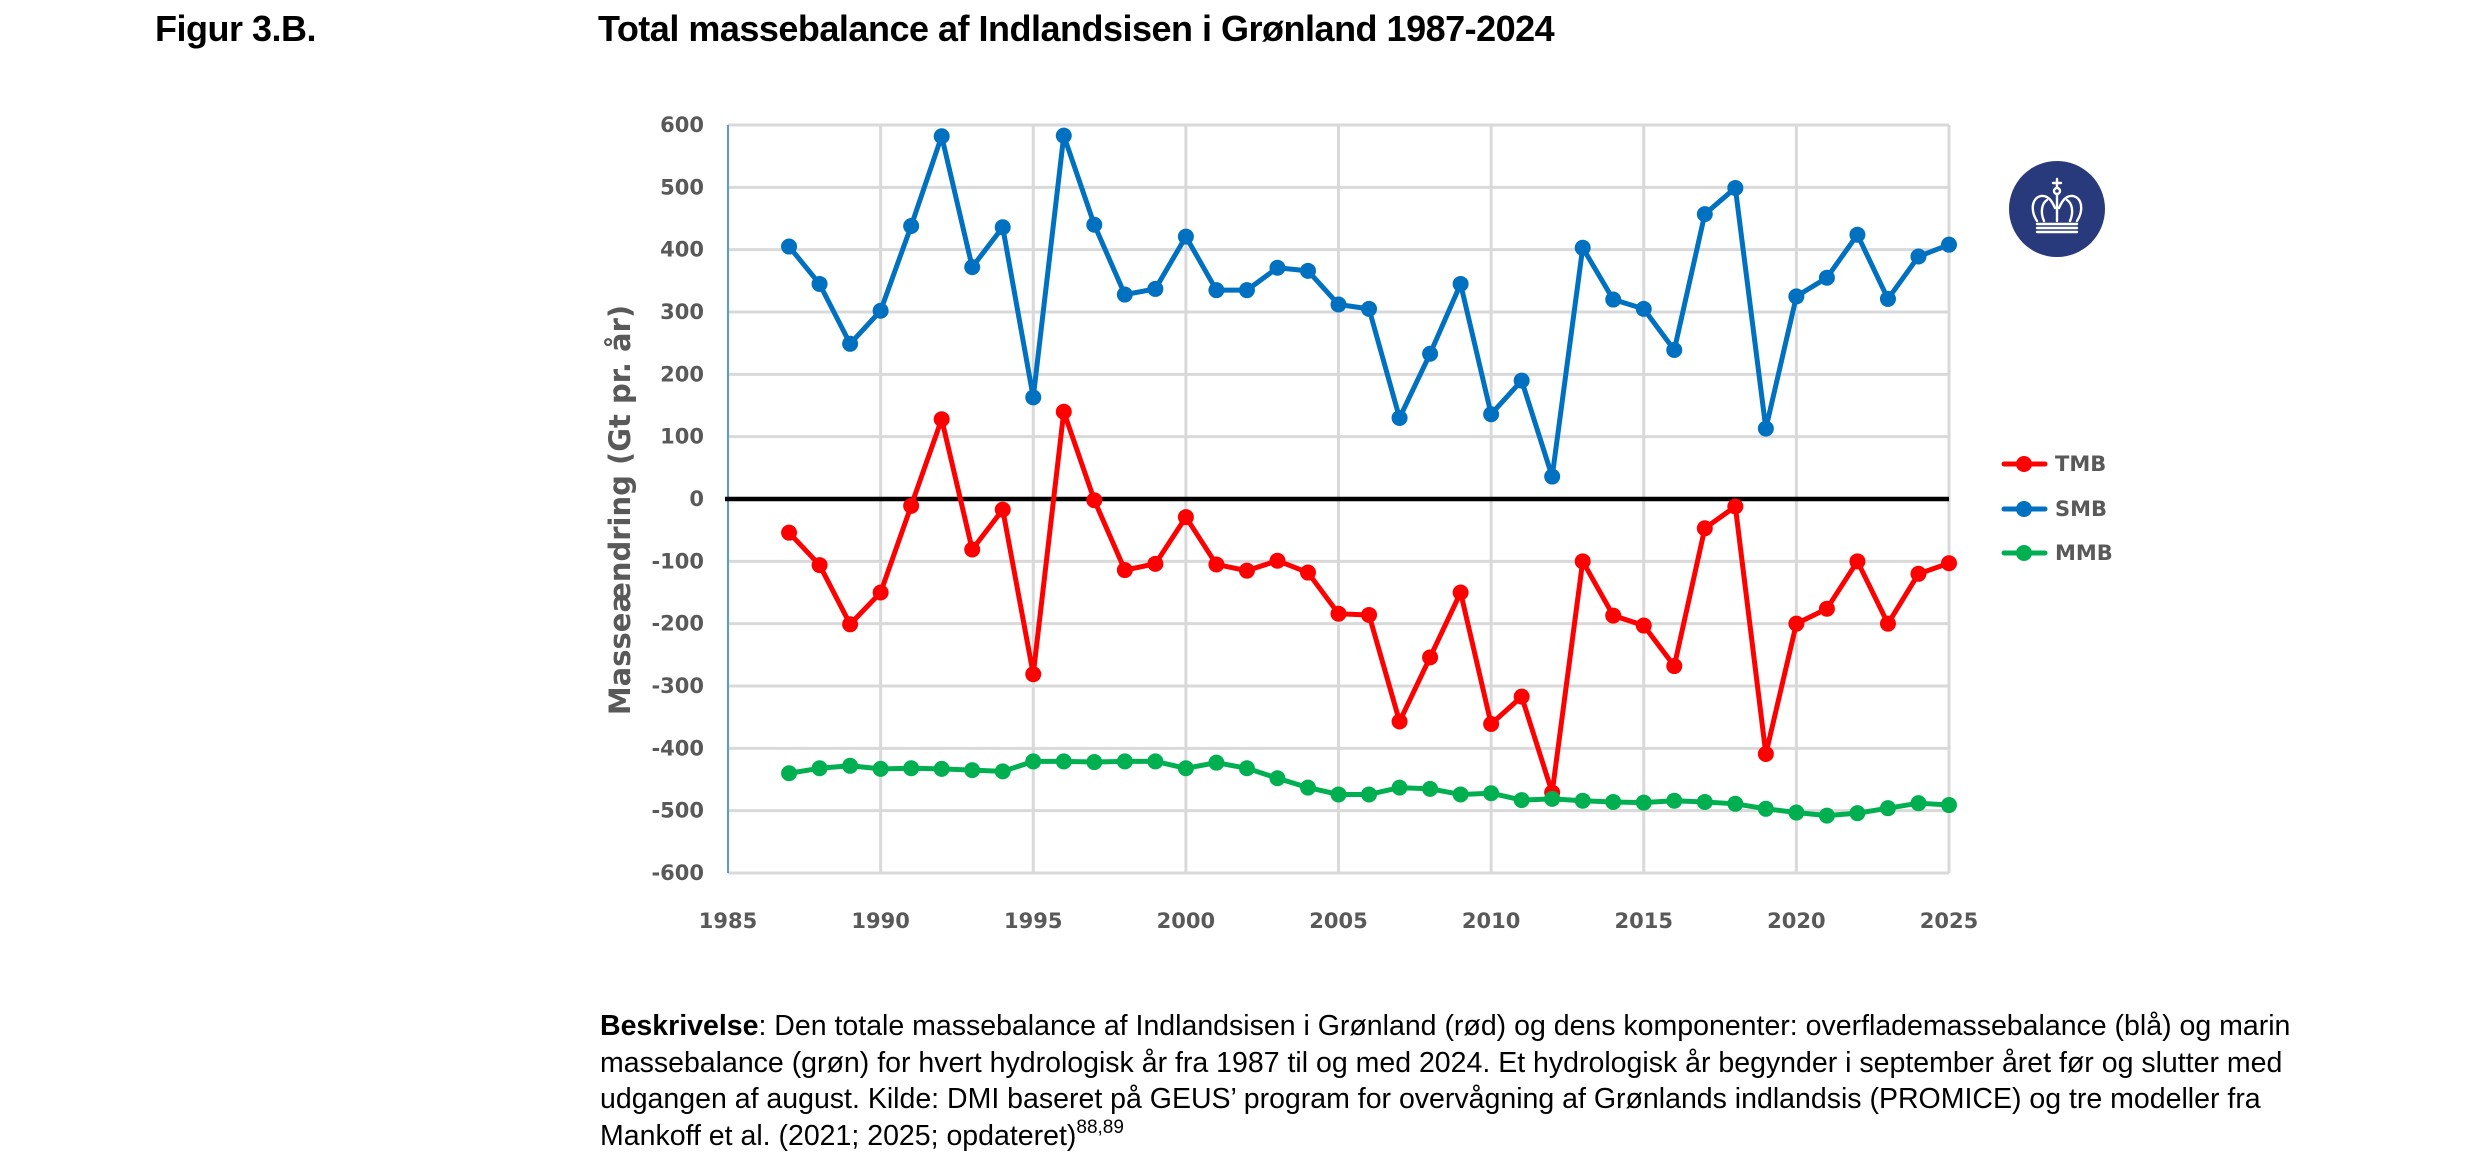 This screenshot has width=2480, height=1169. Describe the element at coordinates (2057, 553) in the screenshot. I see `legend-item-mmb: MMB` at that location.